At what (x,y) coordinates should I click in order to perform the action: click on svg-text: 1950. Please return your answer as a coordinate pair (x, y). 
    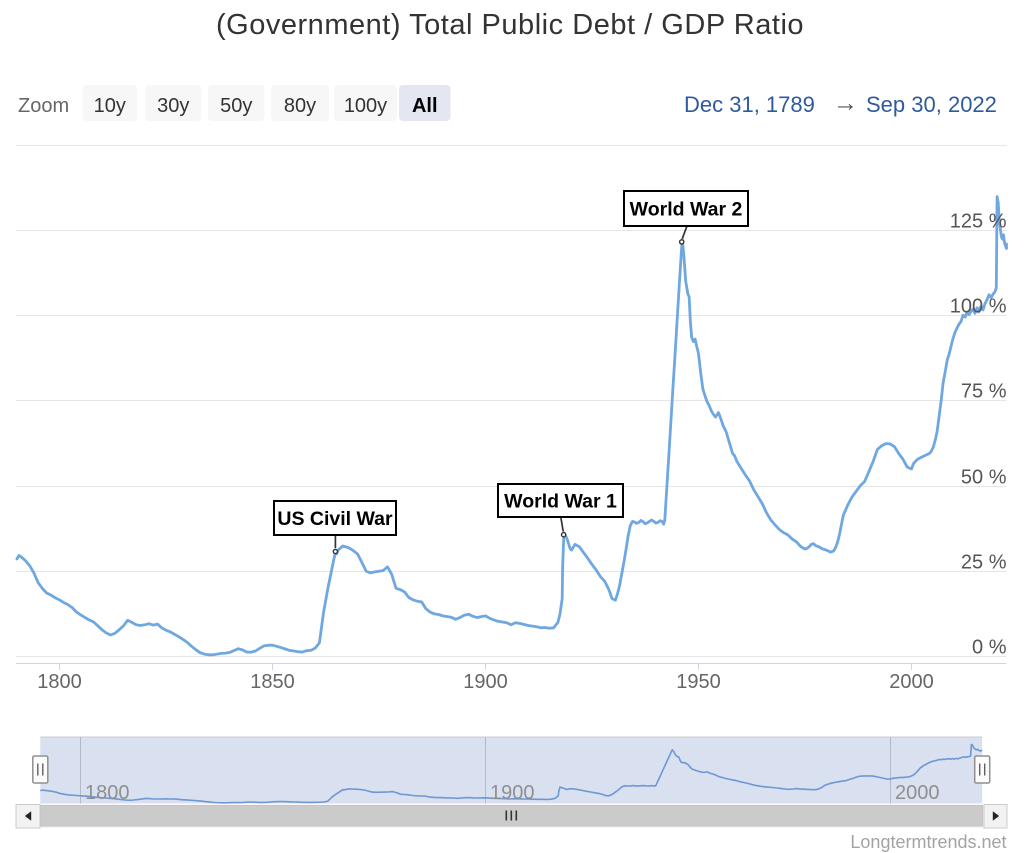
    Looking at the image, I should click on (698, 682).